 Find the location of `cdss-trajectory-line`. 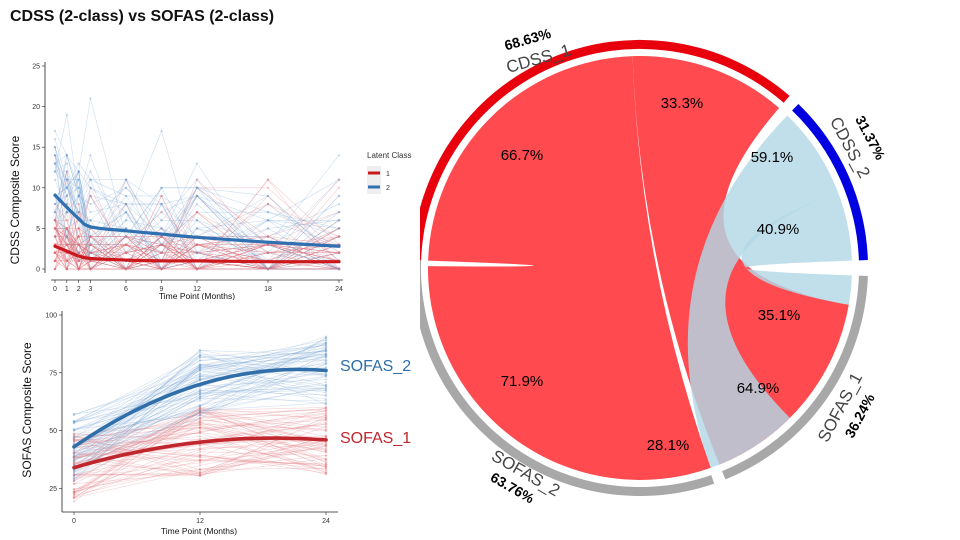

cdss-trajectory-line is located at coordinates (197, 212).